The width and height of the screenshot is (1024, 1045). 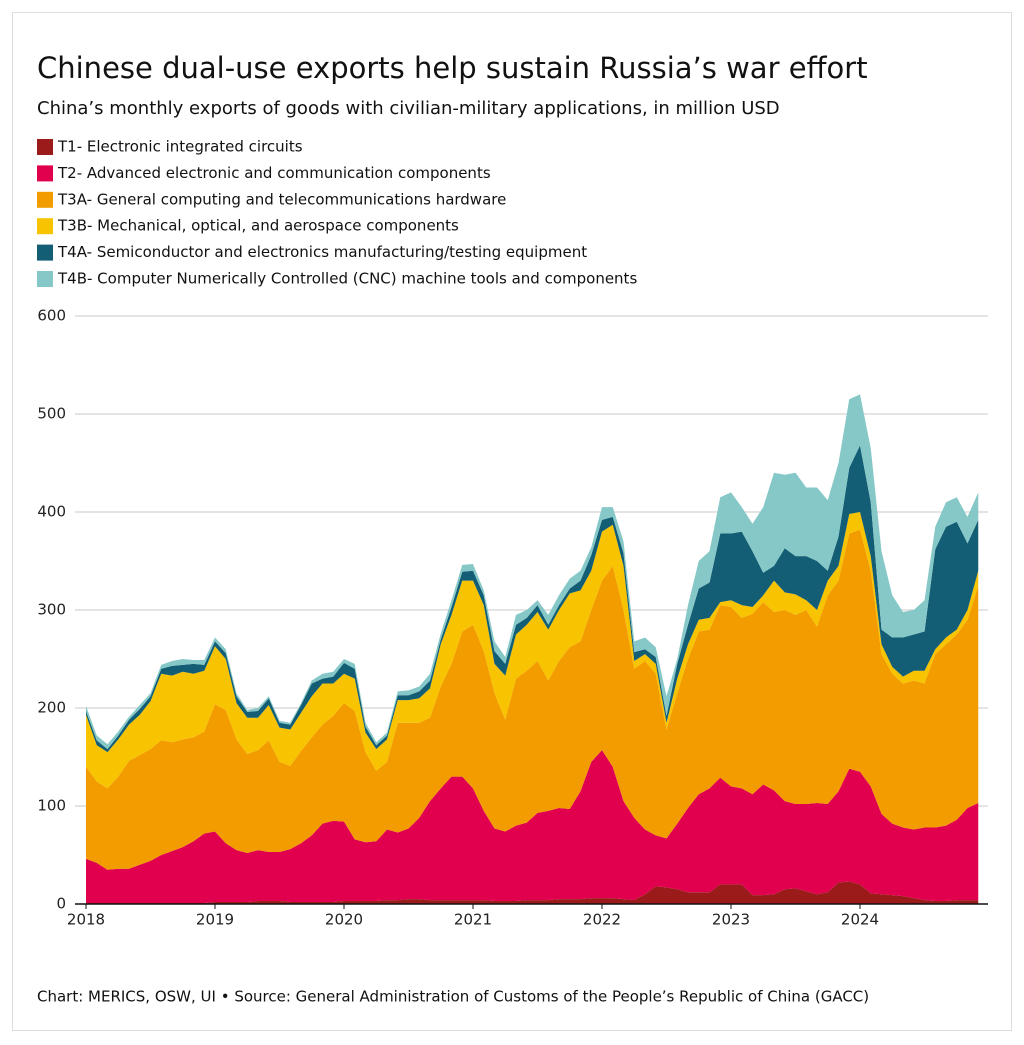 I want to click on x-tick-label: 2018, so click(x=86, y=920).